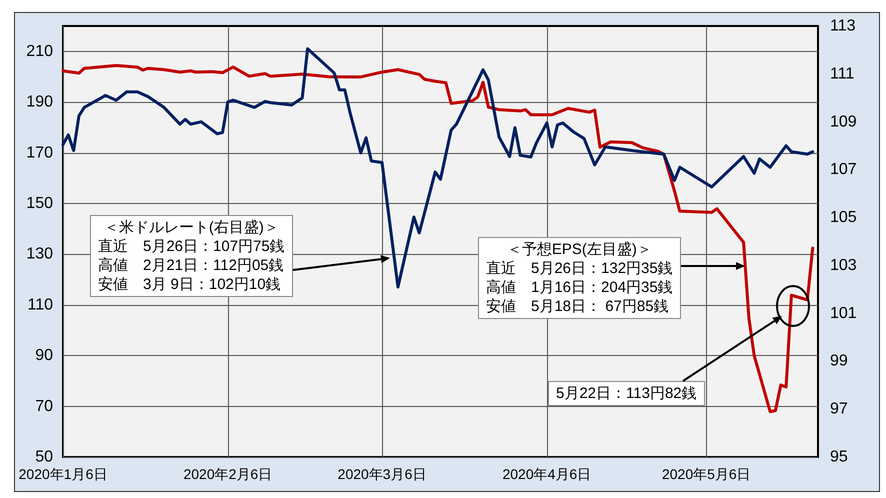  Describe the element at coordinates (547, 474) in the screenshot. I see `x-tick-label: 2020年4月6日` at that location.